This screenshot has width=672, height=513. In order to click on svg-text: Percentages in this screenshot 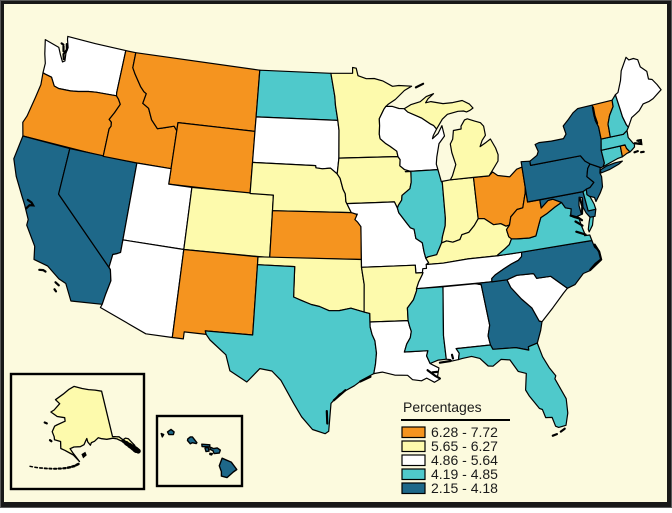, I will do `click(442, 407)`.